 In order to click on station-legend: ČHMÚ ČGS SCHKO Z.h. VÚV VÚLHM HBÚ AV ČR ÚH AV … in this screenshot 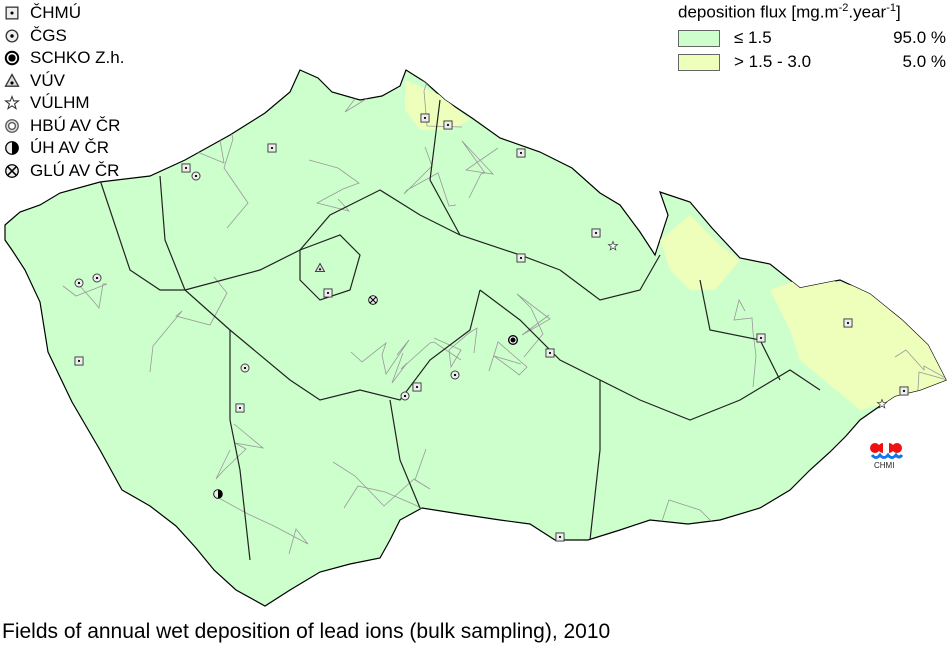, I will do `click(64, 92)`.